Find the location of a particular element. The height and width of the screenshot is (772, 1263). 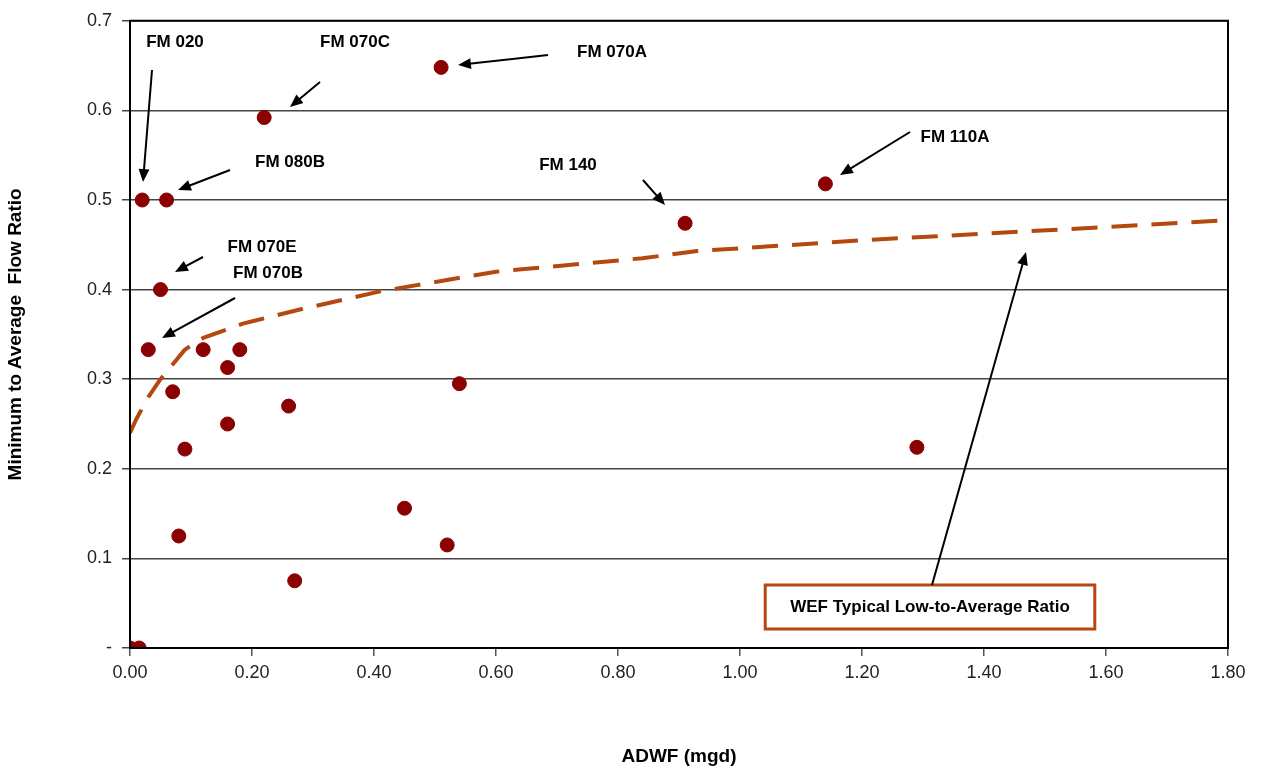

x-tick-label: 1.20 is located at coordinates (862, 671).